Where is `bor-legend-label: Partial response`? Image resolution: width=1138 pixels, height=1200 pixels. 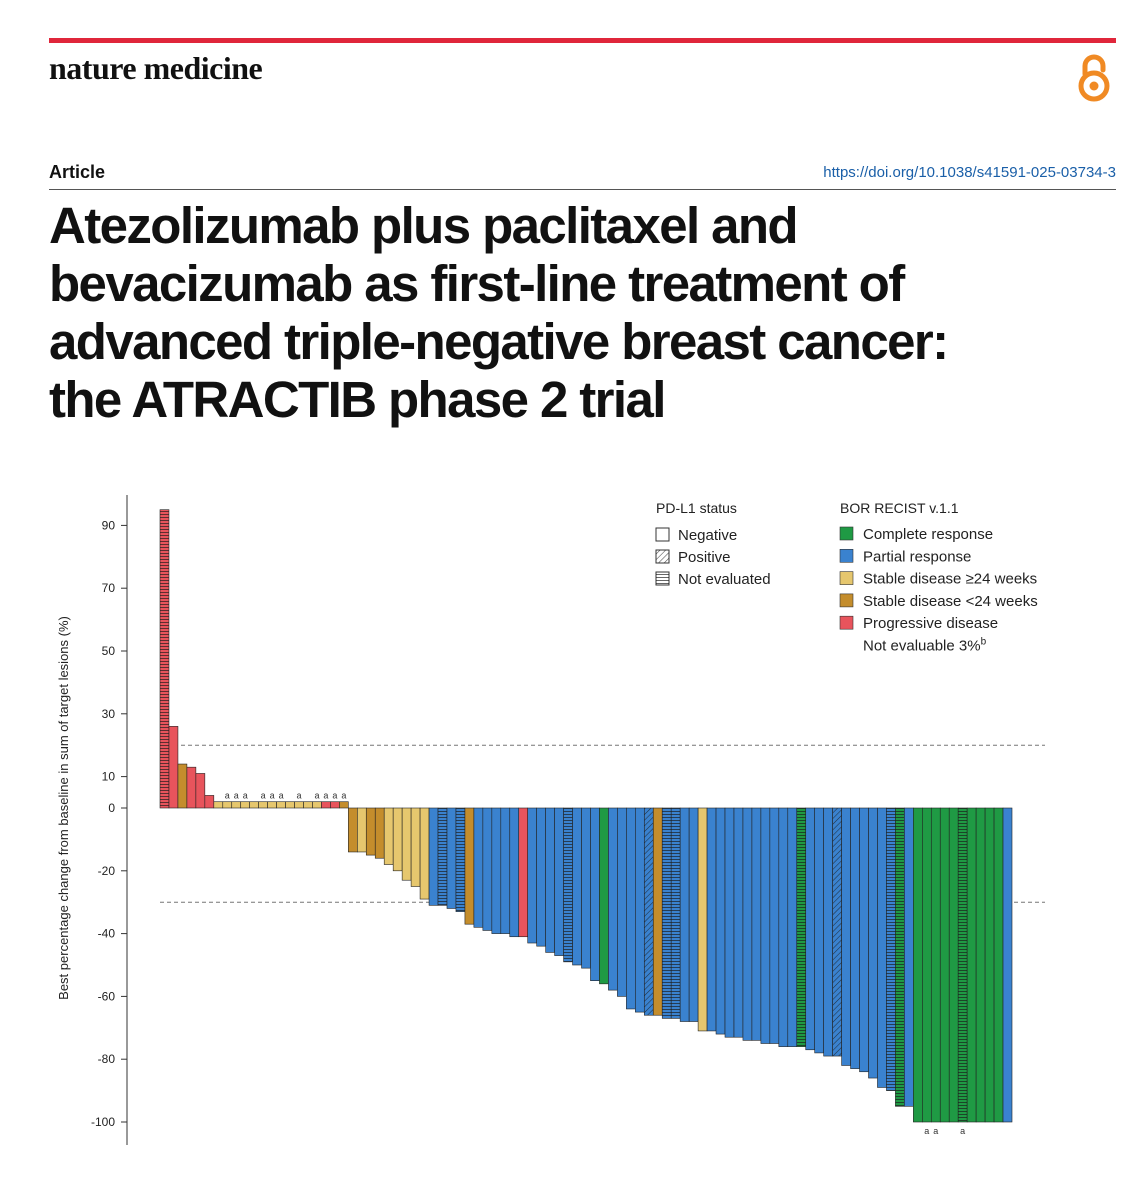 bor-legend-label: Partial response is located at coordinates (917, 556).